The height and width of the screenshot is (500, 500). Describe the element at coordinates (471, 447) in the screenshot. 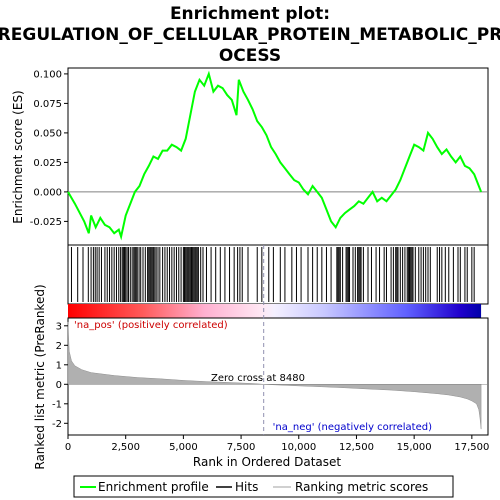

I see `x-tick-label: 17,500` at that location.